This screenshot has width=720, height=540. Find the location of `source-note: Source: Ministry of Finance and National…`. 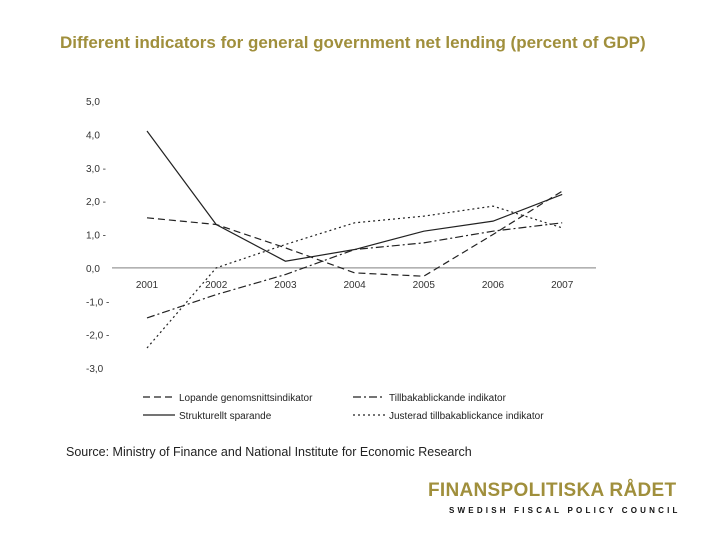

source-note: Source: Ministry of Finance and National… is located at coordinates (269, 452).